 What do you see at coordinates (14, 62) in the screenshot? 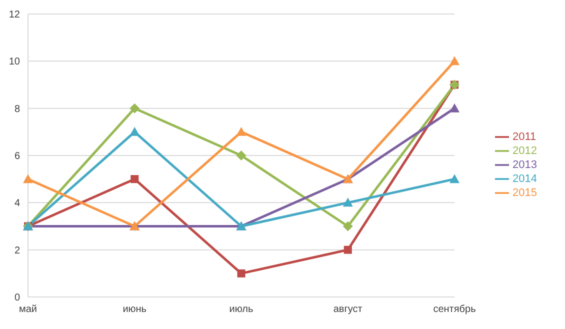
I see `y-tick-label: 10` at bounding box center [14, 62].